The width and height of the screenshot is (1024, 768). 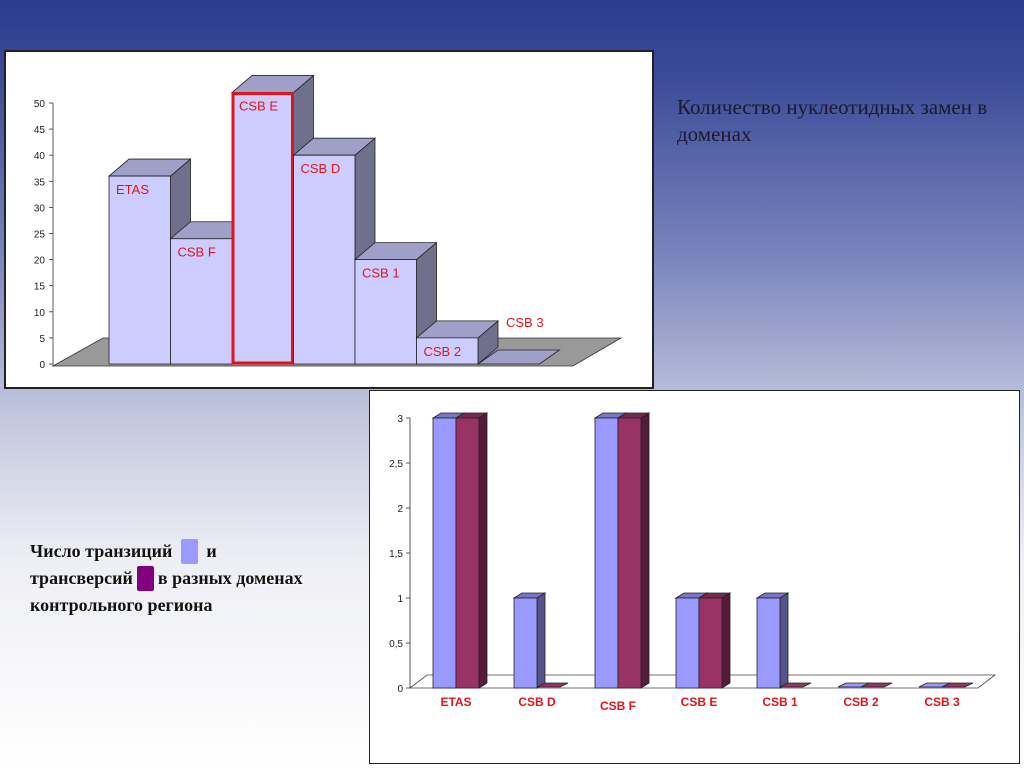 I want to click on chart1-bar-label: CSB 2, so click(x=443, y=351).